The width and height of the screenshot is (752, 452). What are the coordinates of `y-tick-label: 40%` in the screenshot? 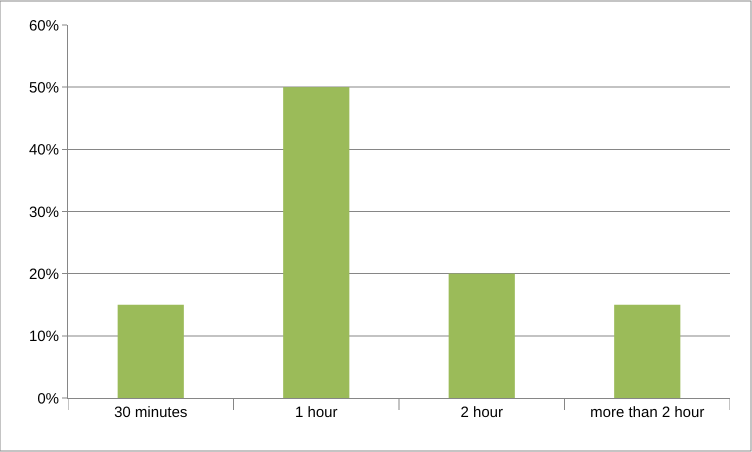 It's located at (43, 150).